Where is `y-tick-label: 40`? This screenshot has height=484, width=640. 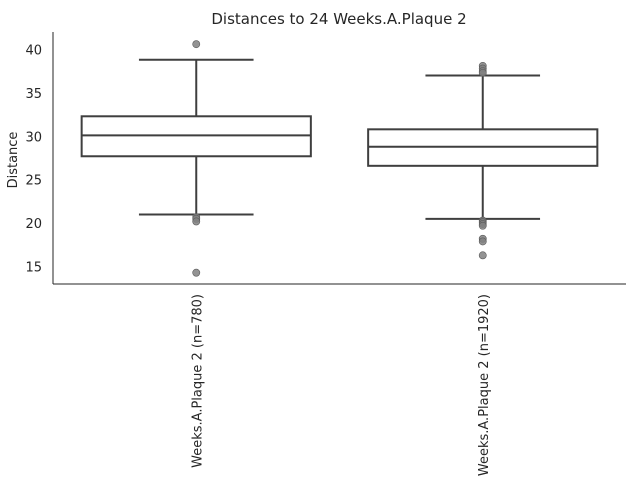 y-tick-label: 40 is located at coordinates (33, 50).